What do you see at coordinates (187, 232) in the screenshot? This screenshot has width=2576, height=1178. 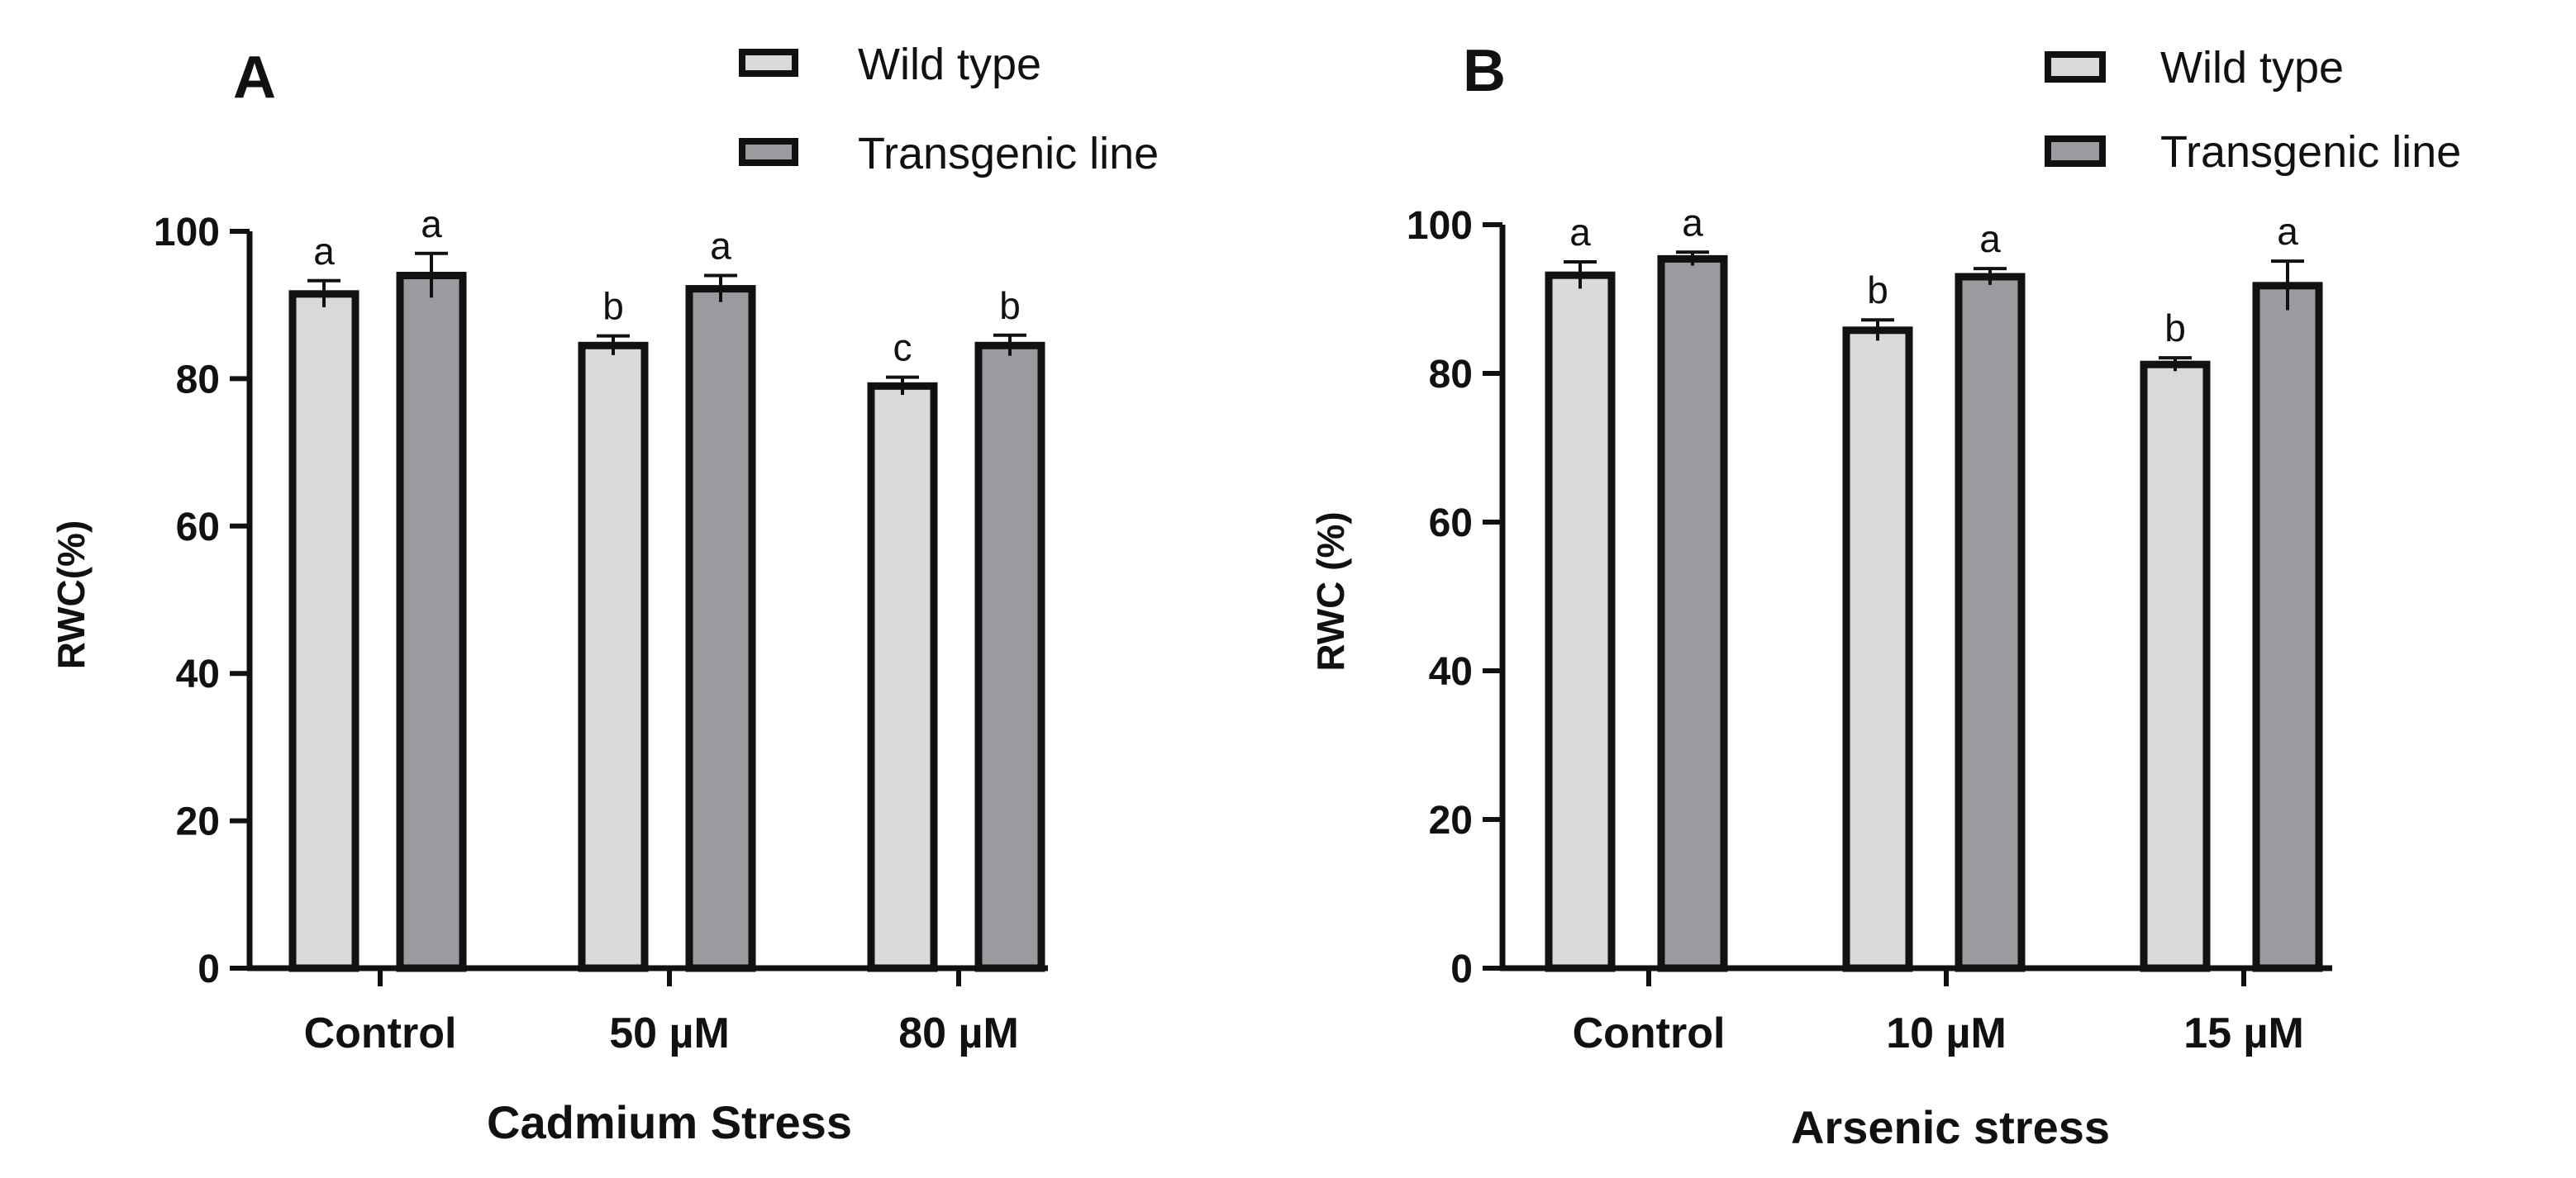 I see `panel-a-y-tick-label: 100` at bounding box center [187, 232].